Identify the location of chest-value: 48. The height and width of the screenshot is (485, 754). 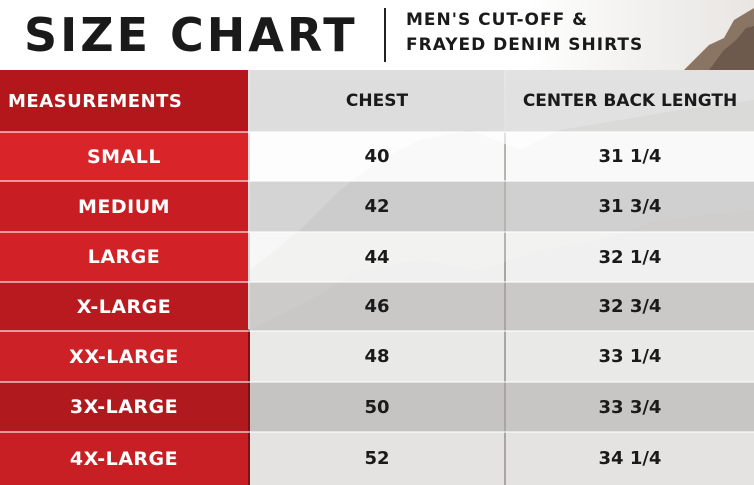
(377, 356).